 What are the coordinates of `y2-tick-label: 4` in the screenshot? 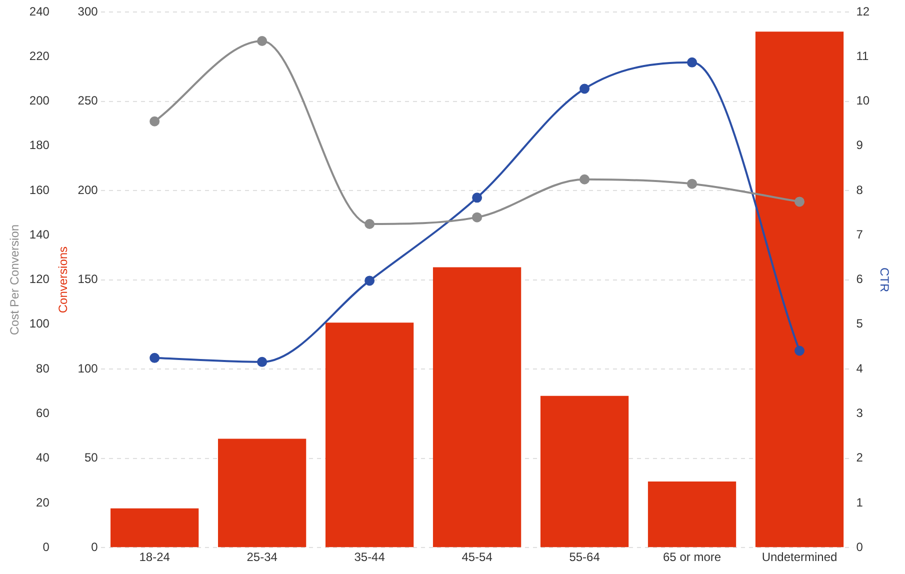 It's located at (860, 368).